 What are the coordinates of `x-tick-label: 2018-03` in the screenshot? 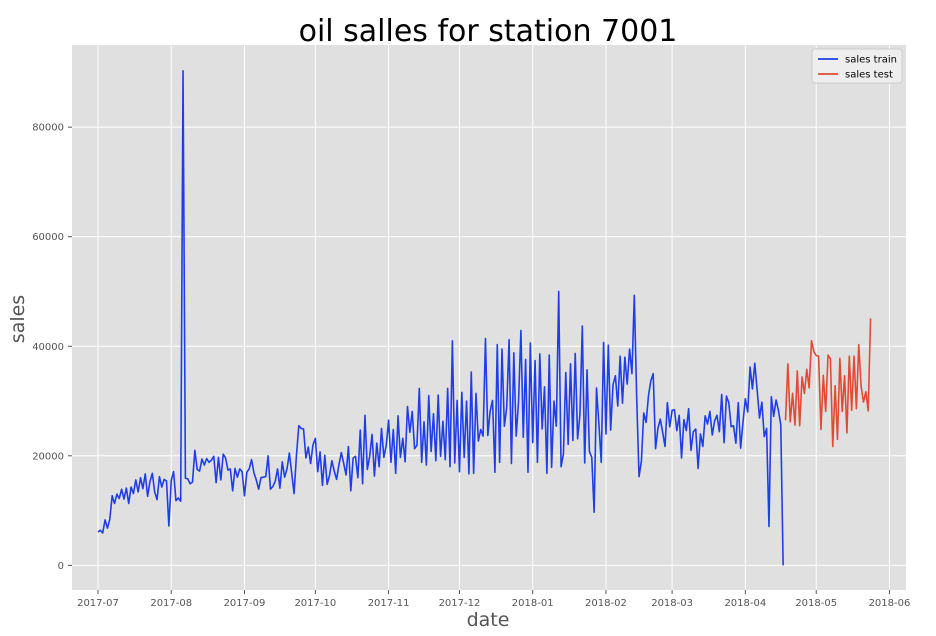 It's located at (672, 603).